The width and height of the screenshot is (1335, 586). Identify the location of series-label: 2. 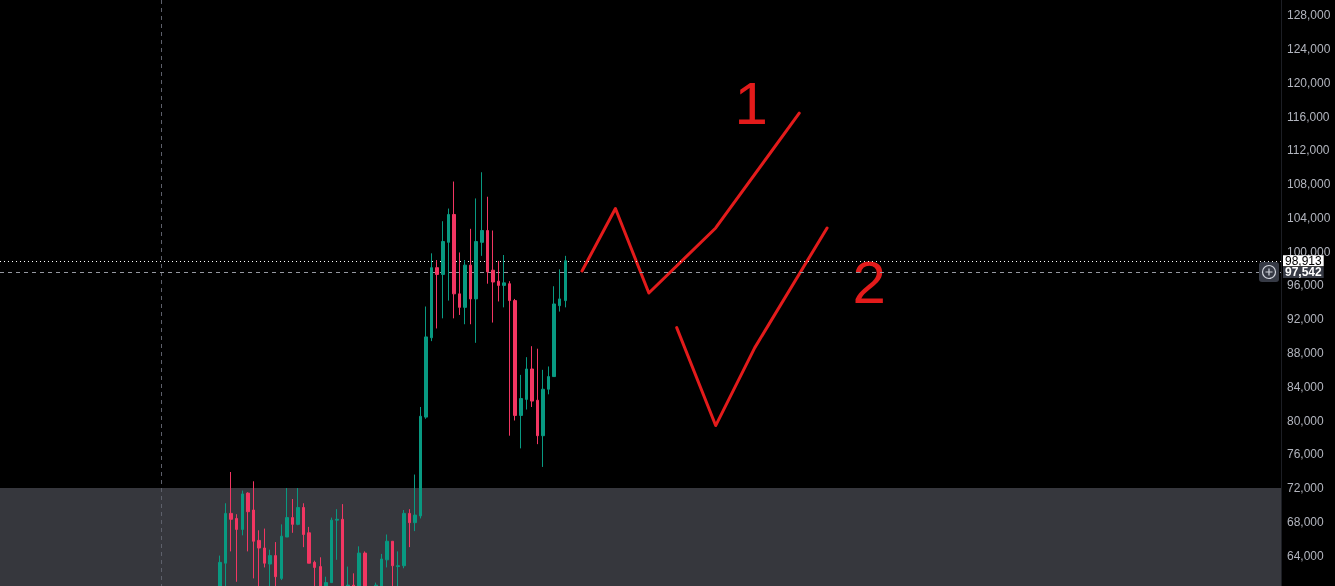
(869, 283).